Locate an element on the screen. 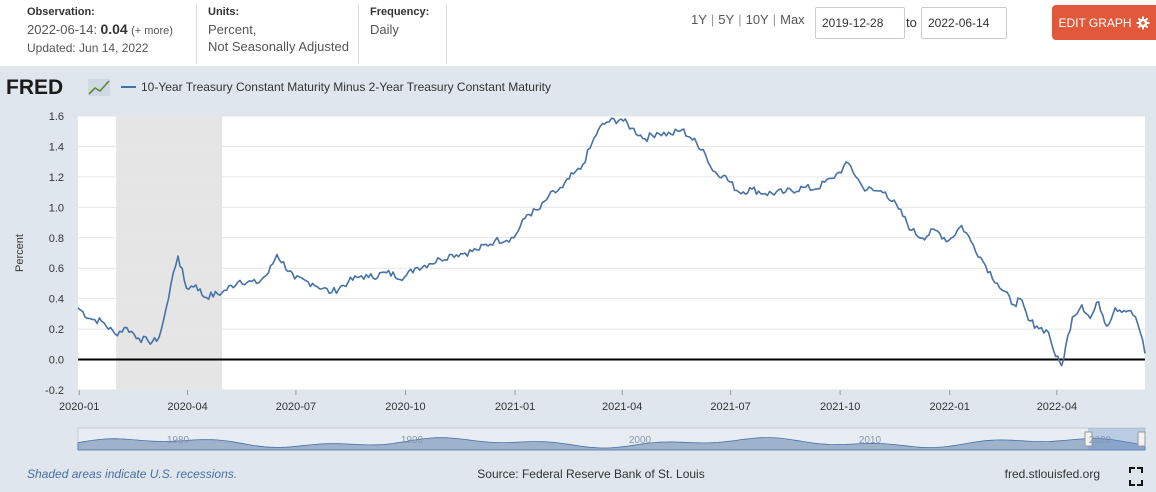 This screenshot has height=492, width=1156. x-tick-label-5: 2021-04 is located at coordinates (622, 407).